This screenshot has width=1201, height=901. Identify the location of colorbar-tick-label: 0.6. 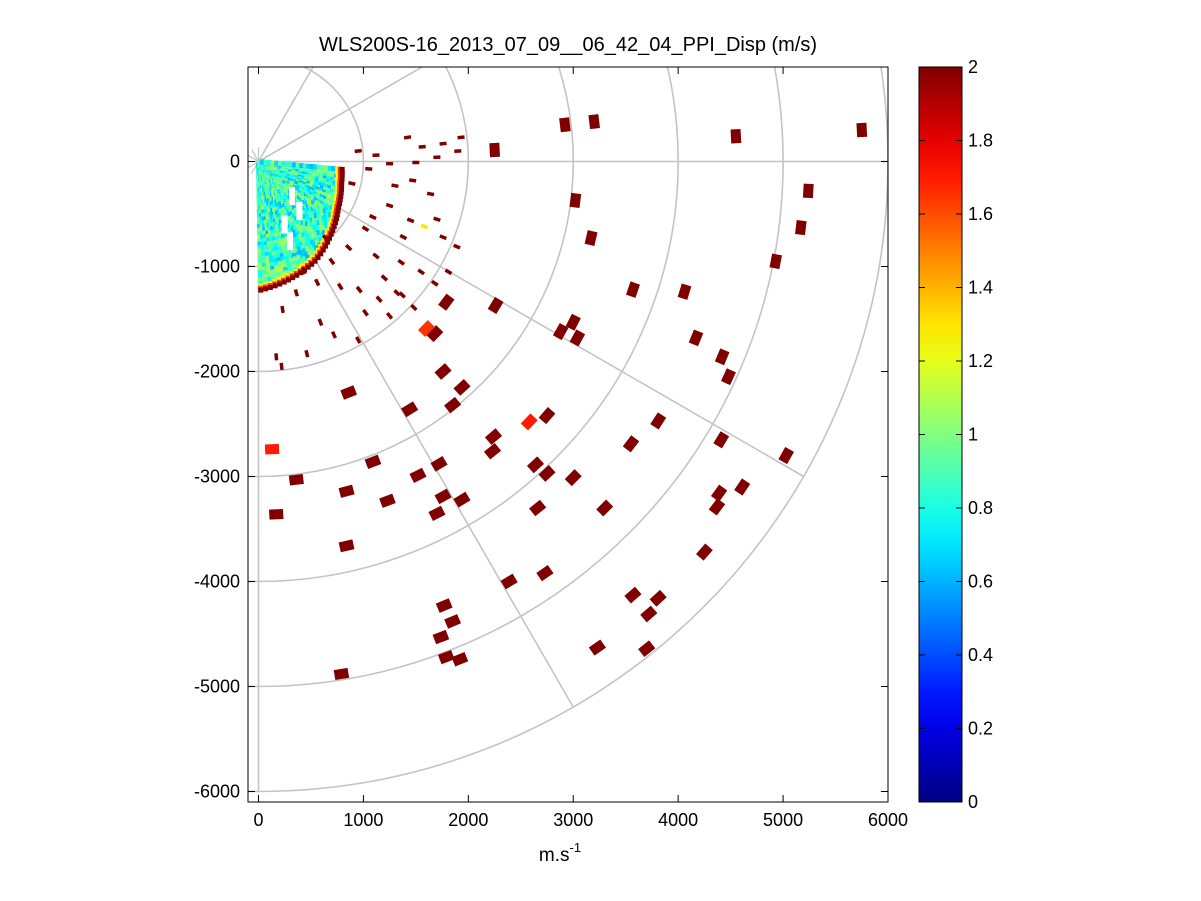
(980, 582).